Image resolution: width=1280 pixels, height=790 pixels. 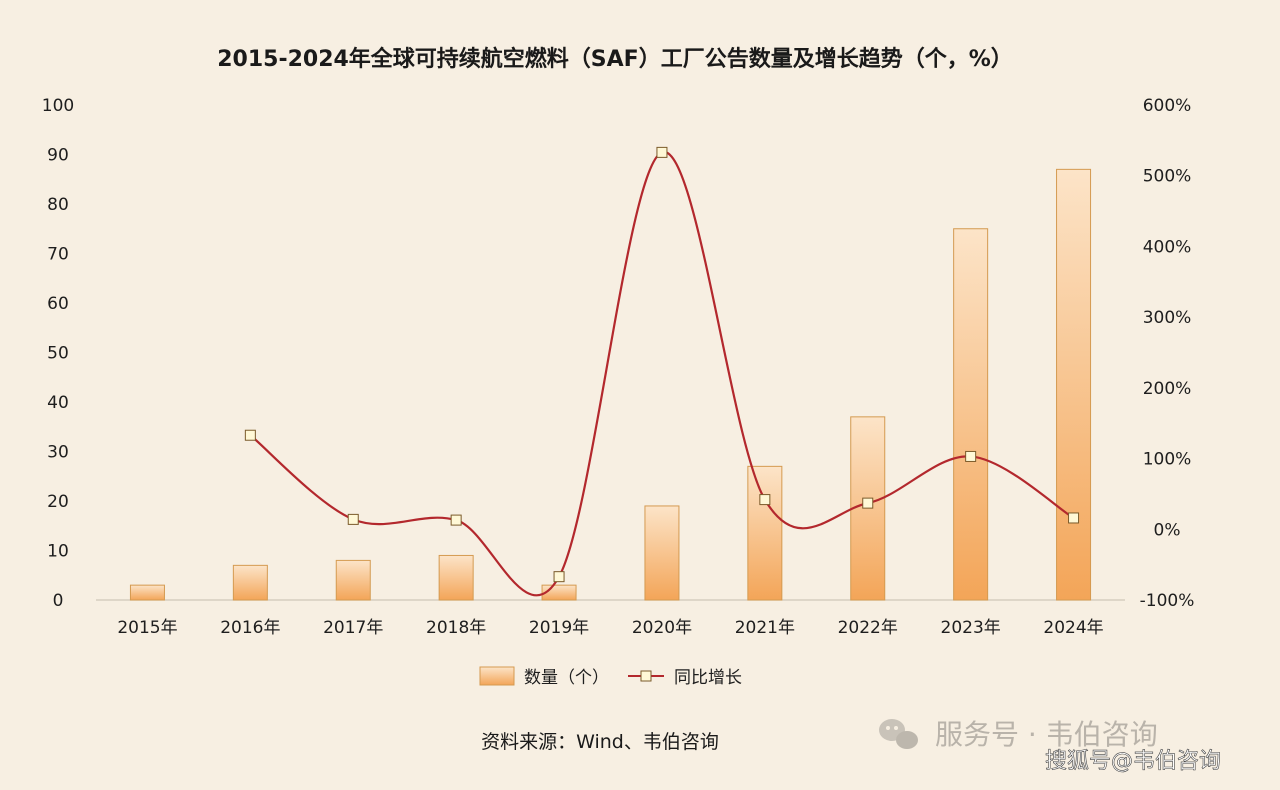 I want to click on left-tick-label: 80, so click(x=58, y=205).